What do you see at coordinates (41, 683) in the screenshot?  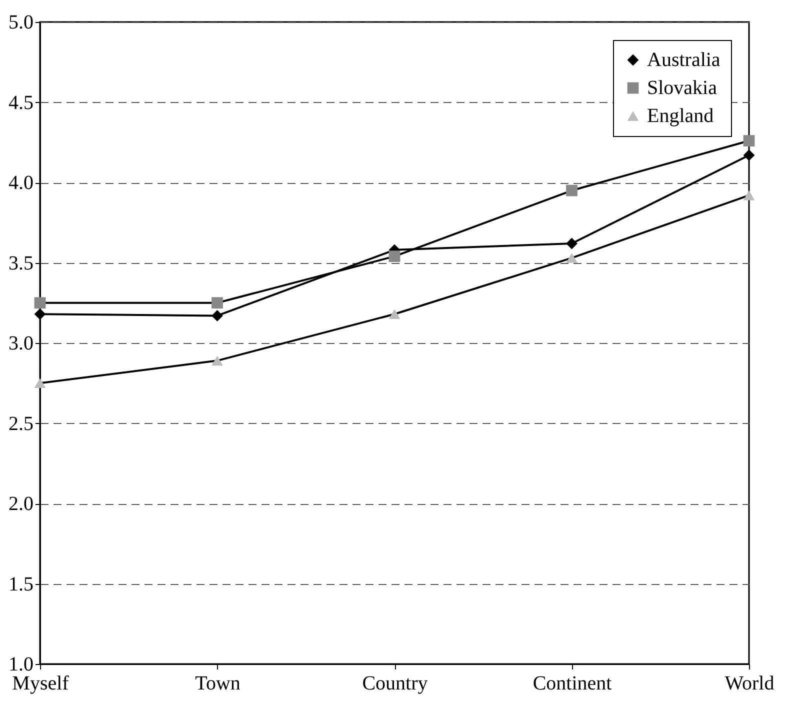 I see `x-tick-label: Myself` at bounding box center [41, 683].